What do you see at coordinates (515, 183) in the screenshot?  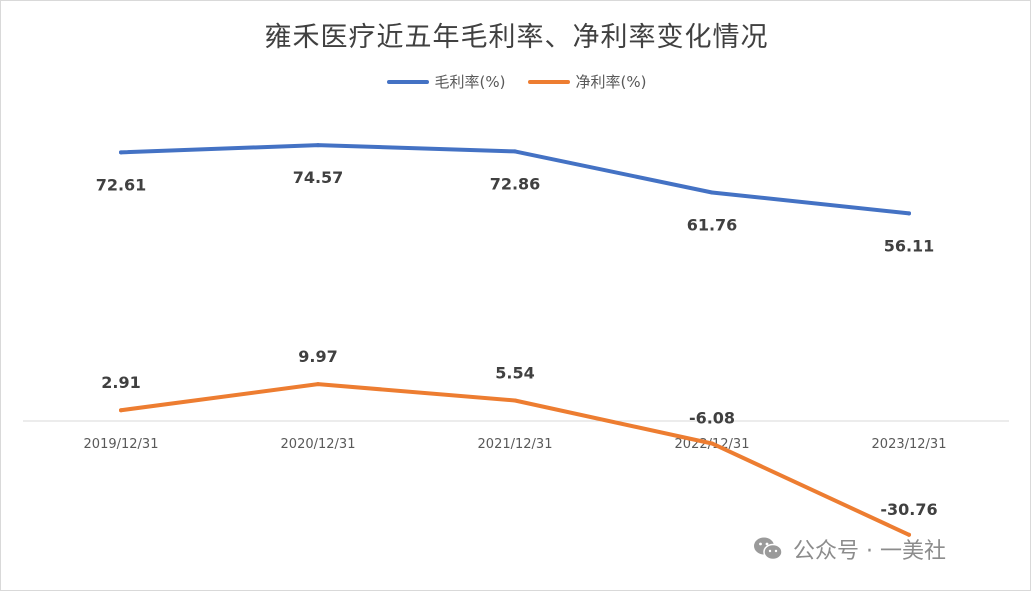 I see `data-label: 72.86` at bounding box center [515, 183].